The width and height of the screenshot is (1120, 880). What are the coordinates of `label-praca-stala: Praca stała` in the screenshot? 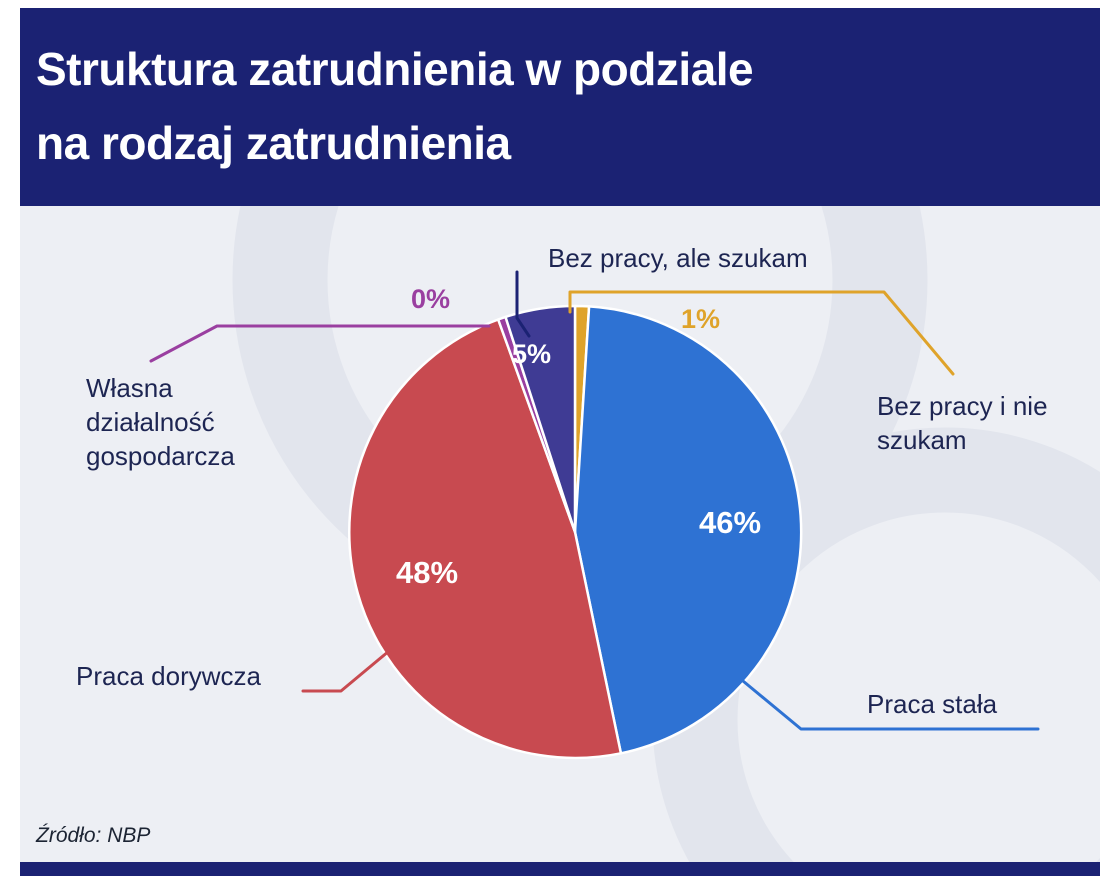 It's located at (932, 704).